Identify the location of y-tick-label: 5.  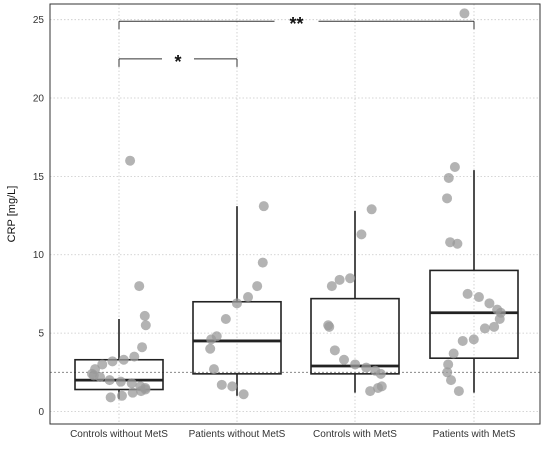
(41, 334).